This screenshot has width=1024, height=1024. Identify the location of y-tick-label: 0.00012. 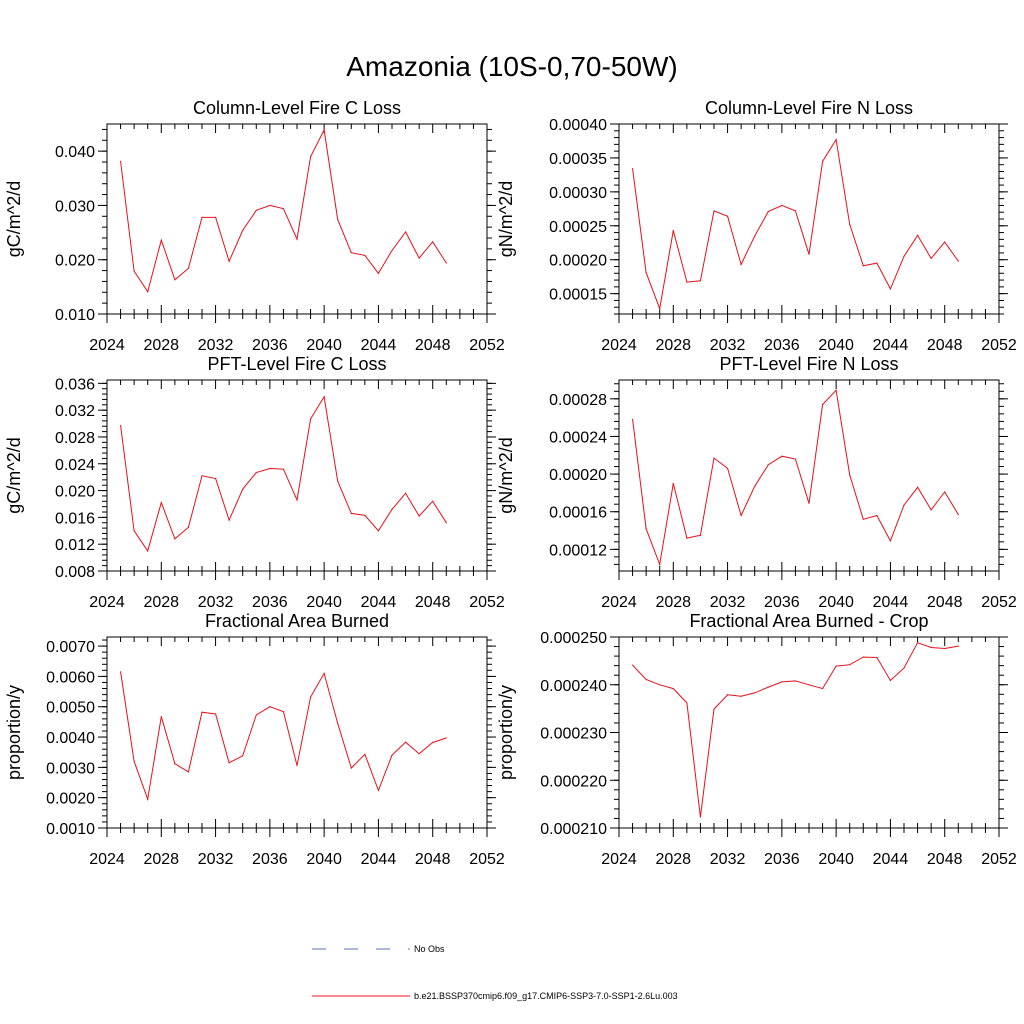
(578, 550).